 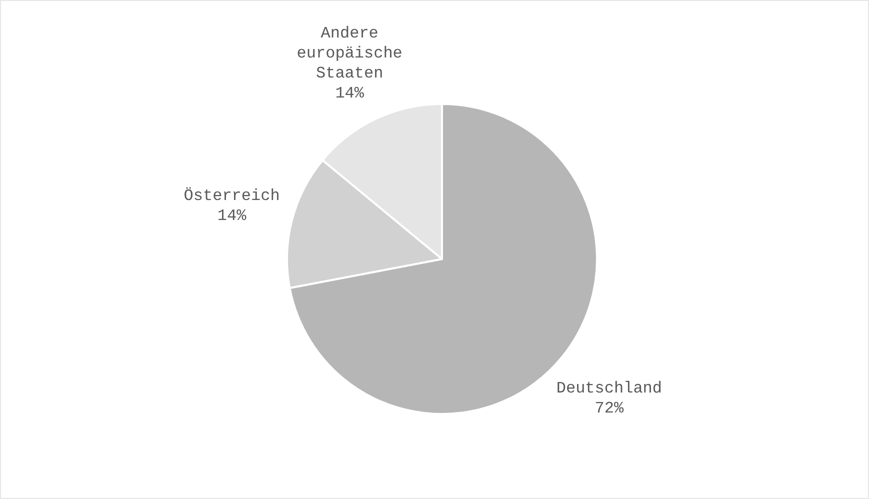 What do you see at coordinates (609, 388) in the screenshot?
I see `slice-label: Deutschland` at bounding box center [609, 388].